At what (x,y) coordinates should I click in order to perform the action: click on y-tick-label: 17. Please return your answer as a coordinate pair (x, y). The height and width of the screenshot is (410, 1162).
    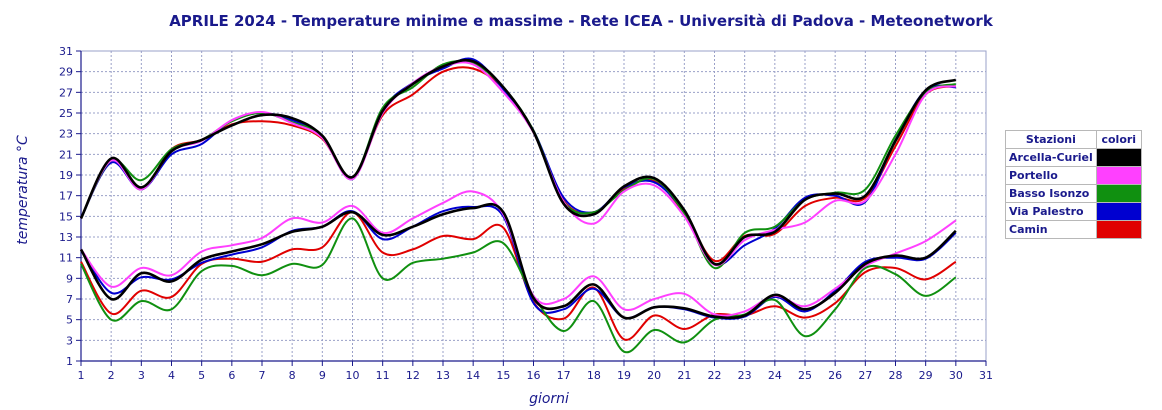
    Looking at the image, I should click on (66, 196).